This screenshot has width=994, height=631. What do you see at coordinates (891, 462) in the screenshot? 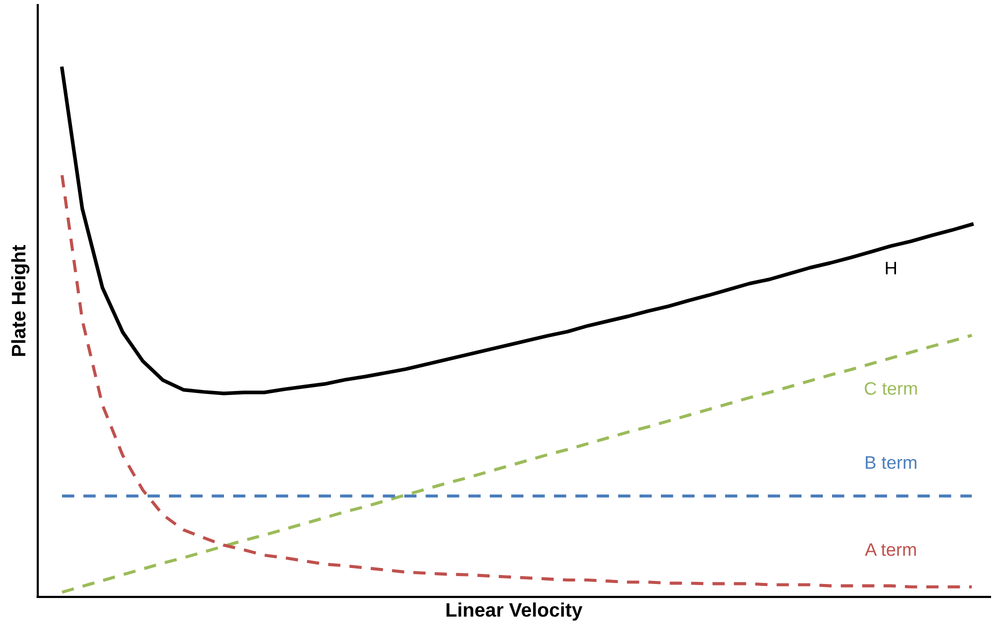
I see `series-label: B term` at bounding box center [891, 462].